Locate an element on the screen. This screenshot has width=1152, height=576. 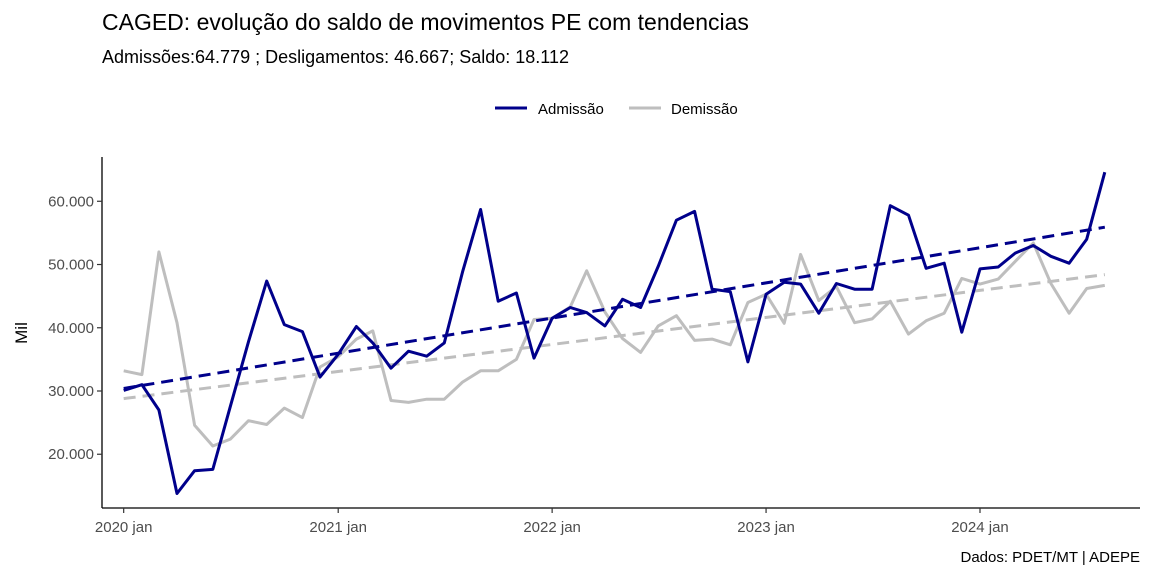
y-tick-label: 50.000 is located at coordinates (71, 265).